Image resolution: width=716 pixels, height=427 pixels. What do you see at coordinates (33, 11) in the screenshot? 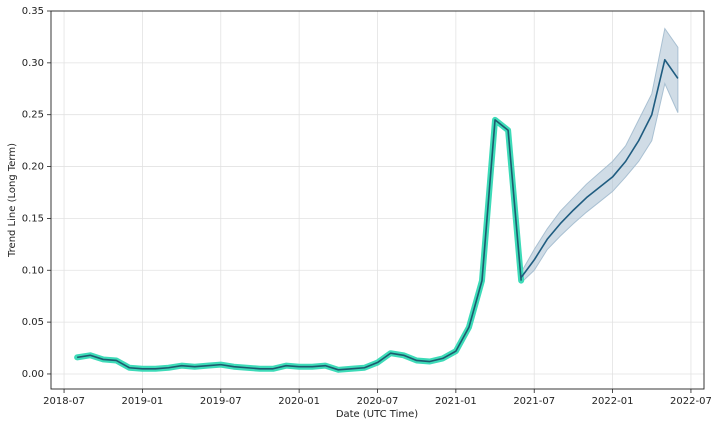
I see `y-tick-label: 0.35` at bounding box center [33, 11].